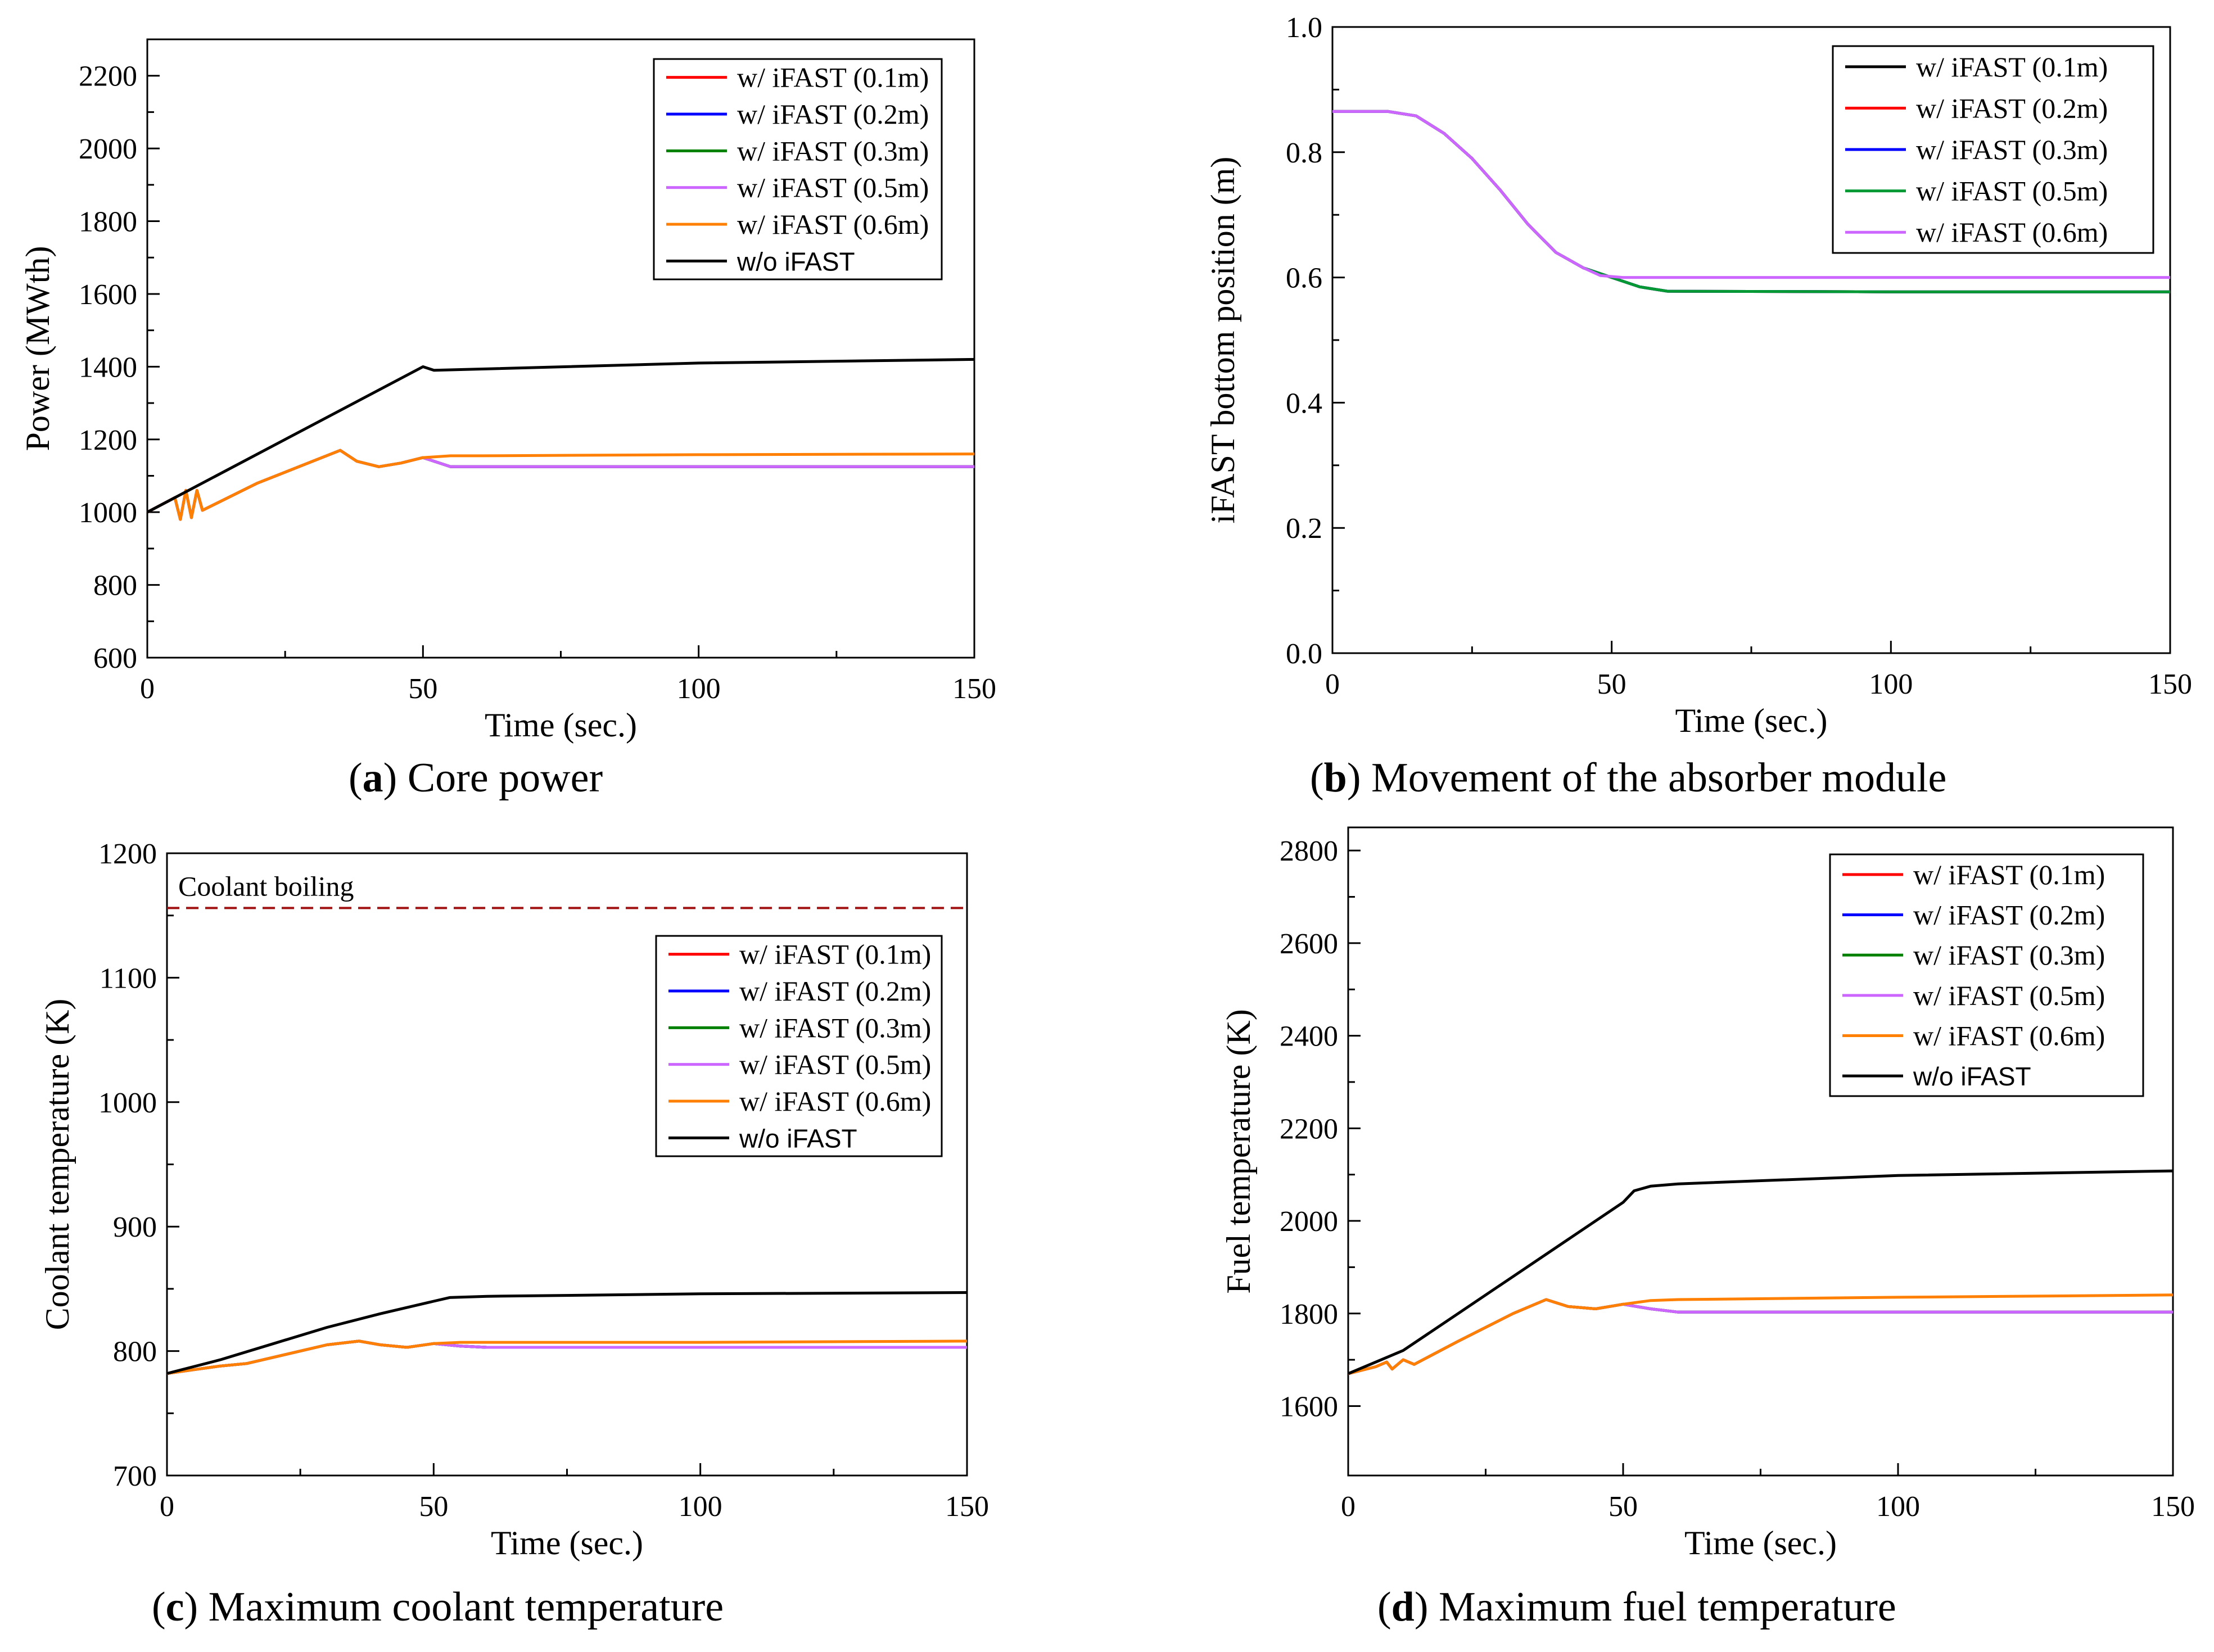  What do you see at coordinates (1309, 1037) in the screenshot?
I see `y-tick-label: 2400` at bounding box center [1309, 1037].